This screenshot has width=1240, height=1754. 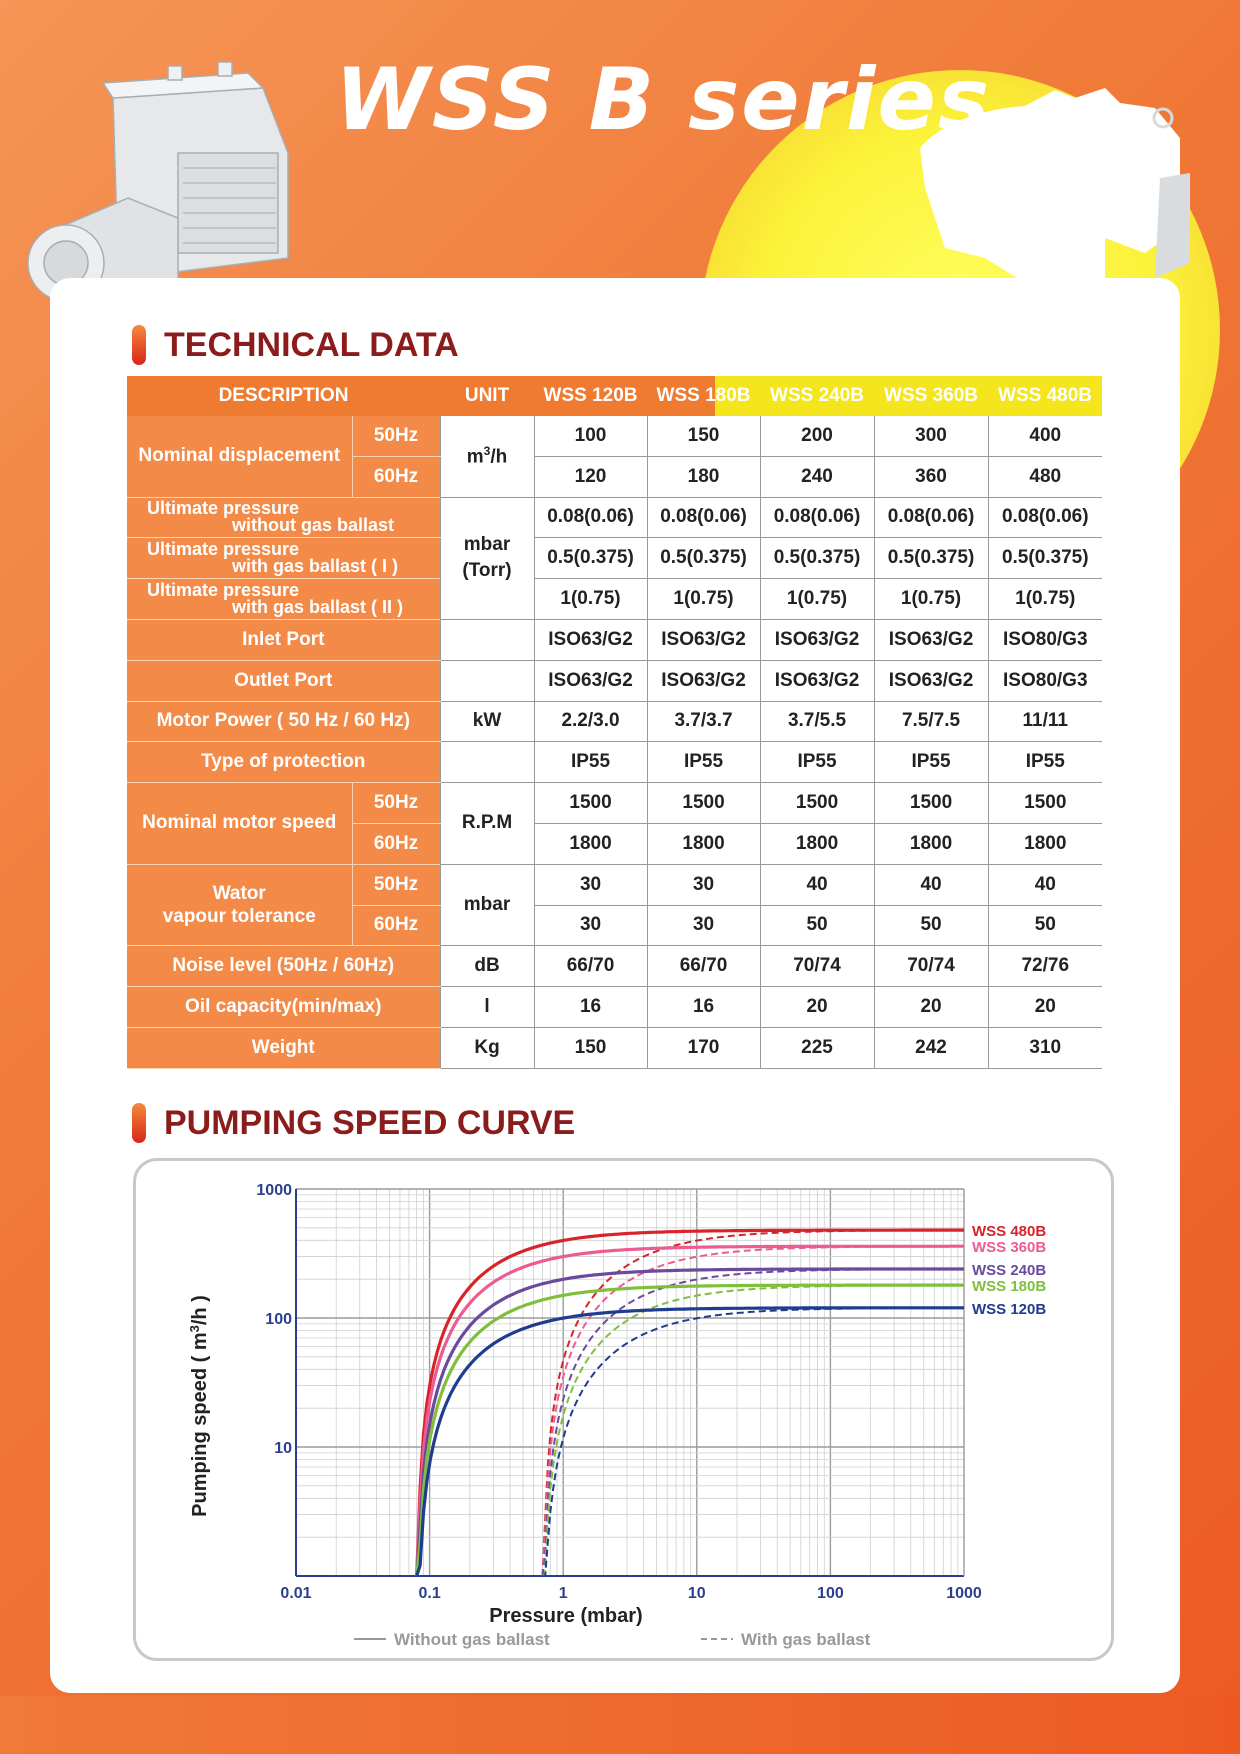 What do you see at coordinates (274, 1190) in the screenshot?
I see `y-tick-label: 1000` at bounding box center [274, 1190].